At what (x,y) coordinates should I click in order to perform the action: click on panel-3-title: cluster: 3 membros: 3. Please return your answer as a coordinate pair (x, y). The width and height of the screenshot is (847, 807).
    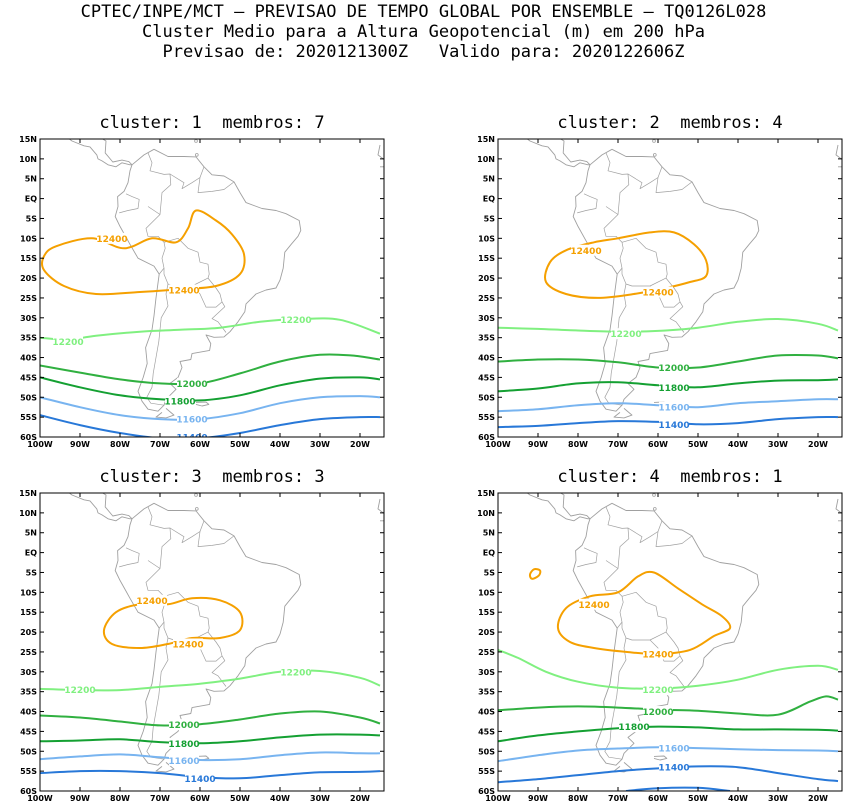
    Looking at the image, I should click on (212, 477).